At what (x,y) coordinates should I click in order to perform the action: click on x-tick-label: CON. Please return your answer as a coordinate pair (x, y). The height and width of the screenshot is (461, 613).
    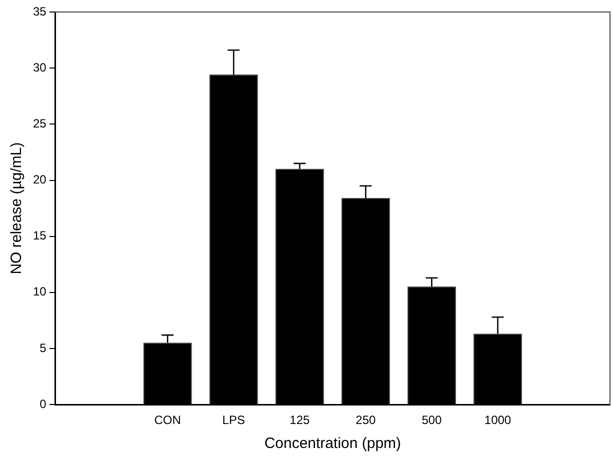
    Looking at the image, I should click on (167, 420).